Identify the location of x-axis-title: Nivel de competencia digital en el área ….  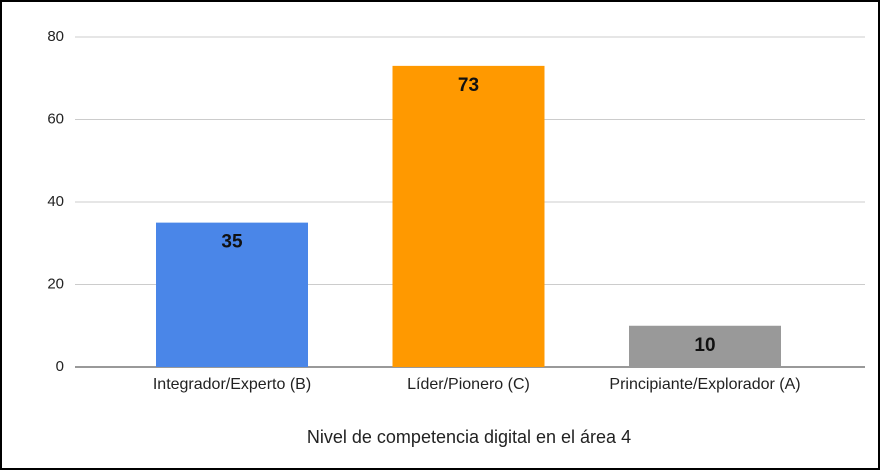
(469, 437).